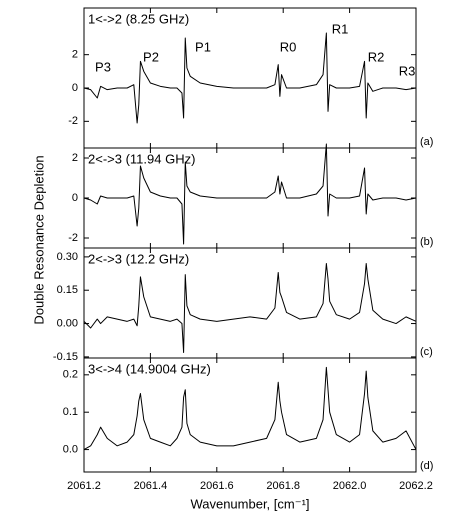  Describe the element at coordinates (141, 158) in the screenshot. I see `panel-title: 2<->3 (11.94 GHz)` at that location.